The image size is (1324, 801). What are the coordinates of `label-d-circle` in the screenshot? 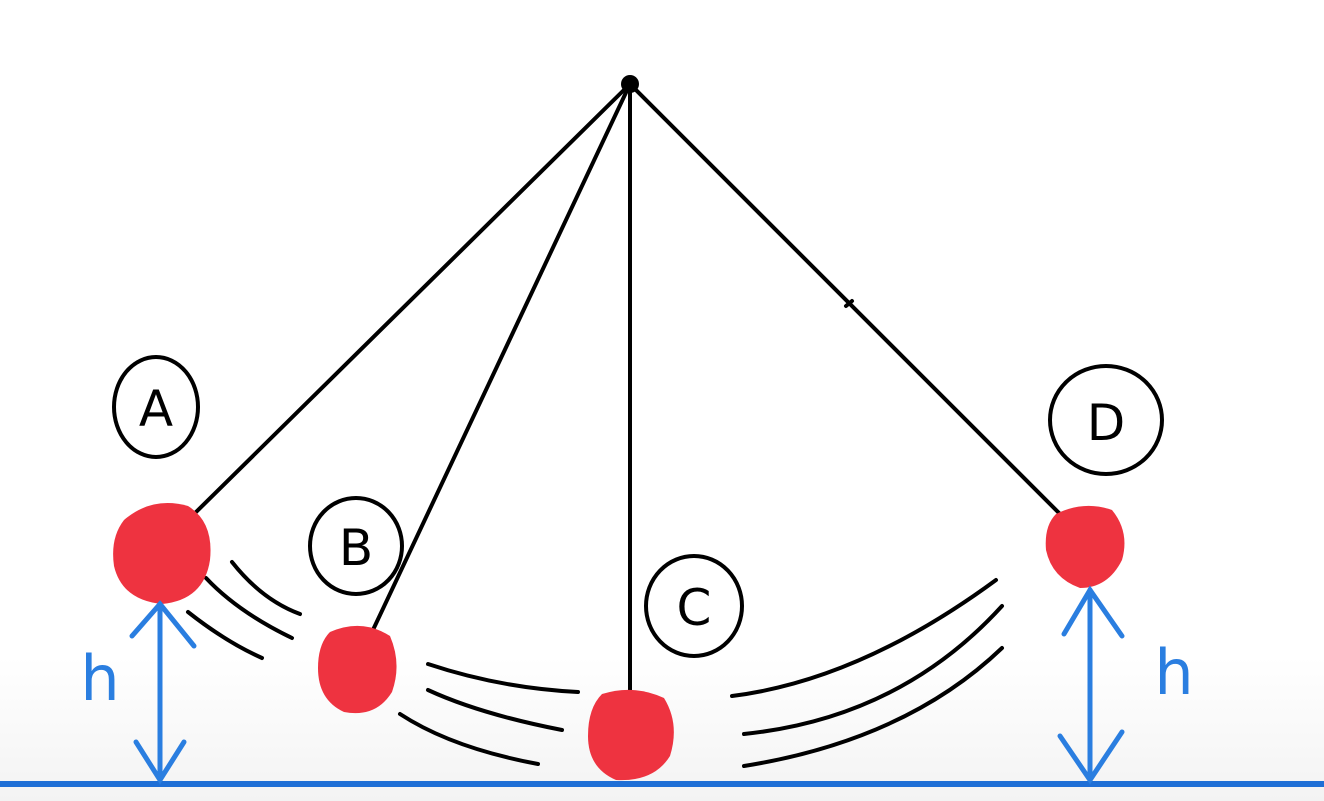 It's located at (1106, 420).